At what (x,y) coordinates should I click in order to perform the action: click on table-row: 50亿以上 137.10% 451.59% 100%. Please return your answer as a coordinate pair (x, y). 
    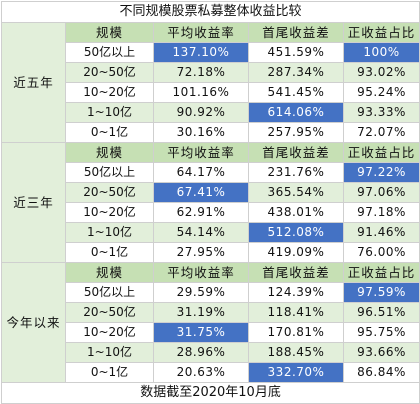
    Looking at the image, I should click on (211, 52).